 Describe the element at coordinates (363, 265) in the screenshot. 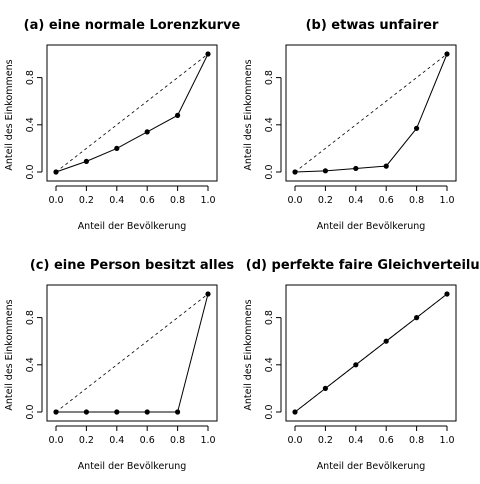

I see `chart-title: (d) perfekte faire Gleichverteilung` at that location.